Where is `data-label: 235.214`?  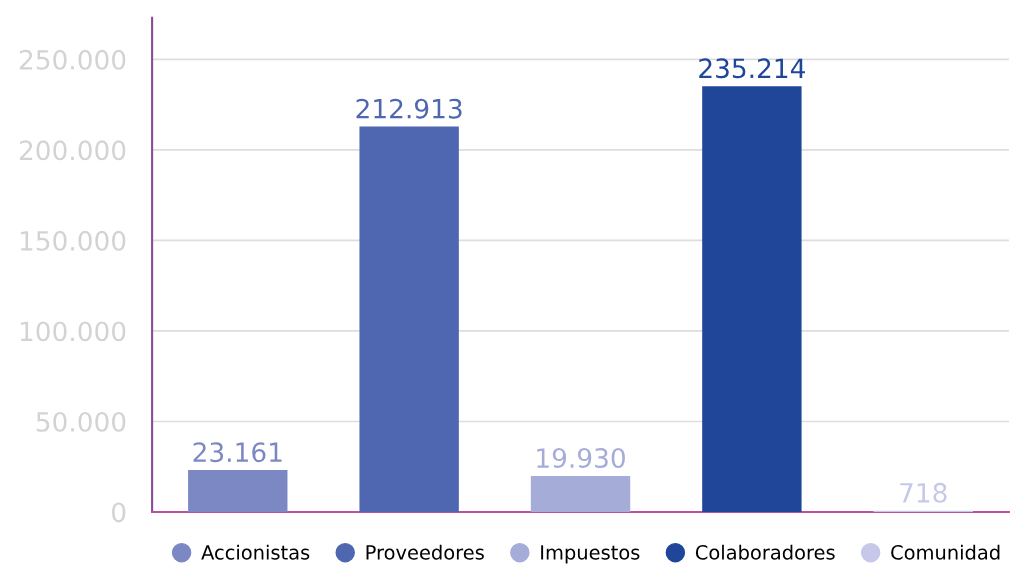 data-label: 235.214 is located at coordinates (752, 68).